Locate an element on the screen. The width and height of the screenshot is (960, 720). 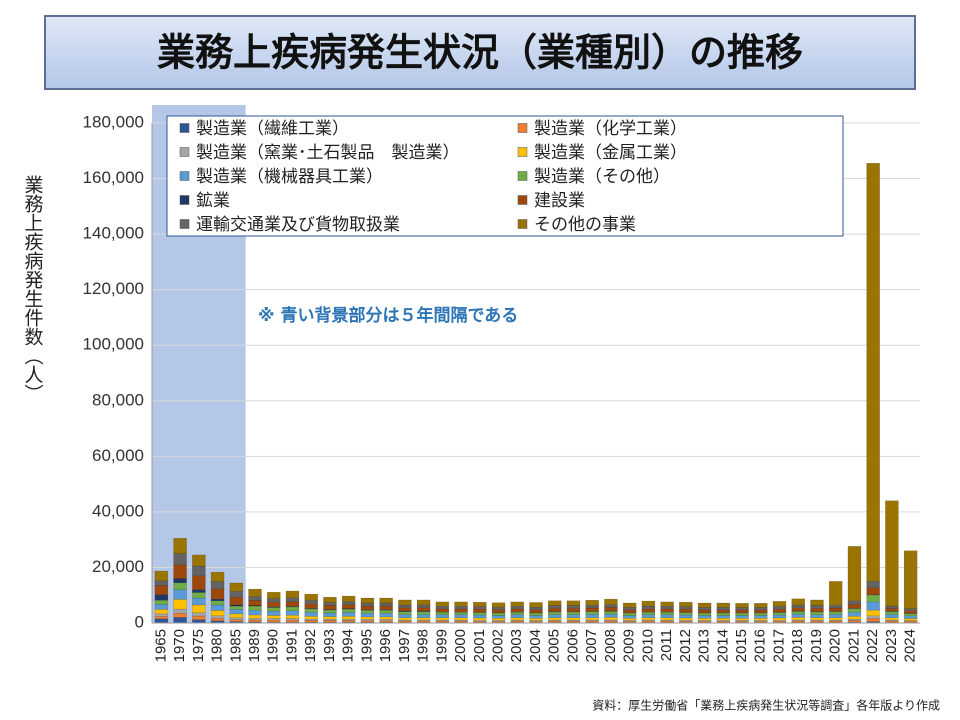
y-tick-label: 20,000 is located at coordinates (118, 566).